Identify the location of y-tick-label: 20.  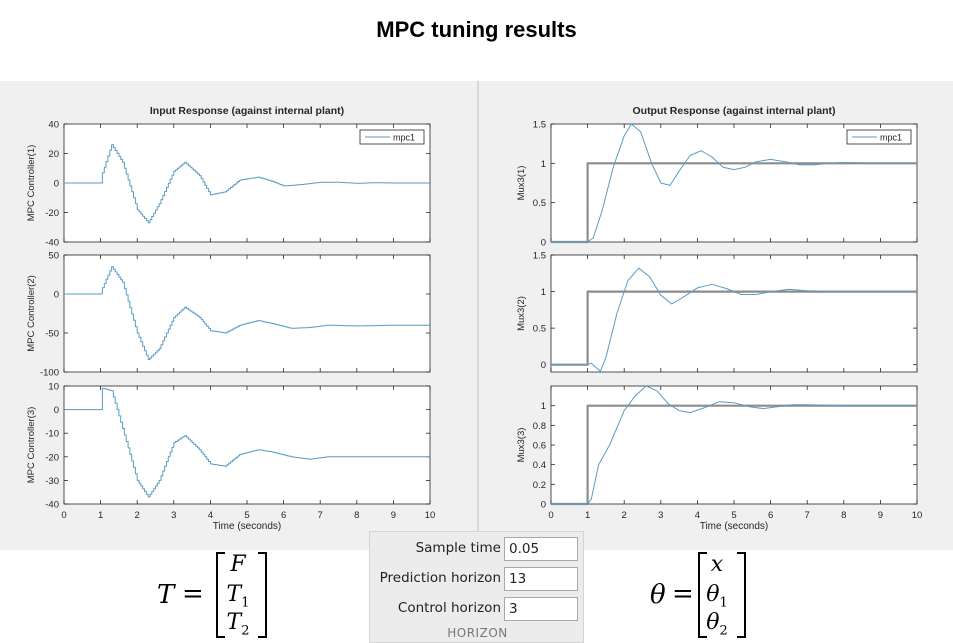
(53, 154).